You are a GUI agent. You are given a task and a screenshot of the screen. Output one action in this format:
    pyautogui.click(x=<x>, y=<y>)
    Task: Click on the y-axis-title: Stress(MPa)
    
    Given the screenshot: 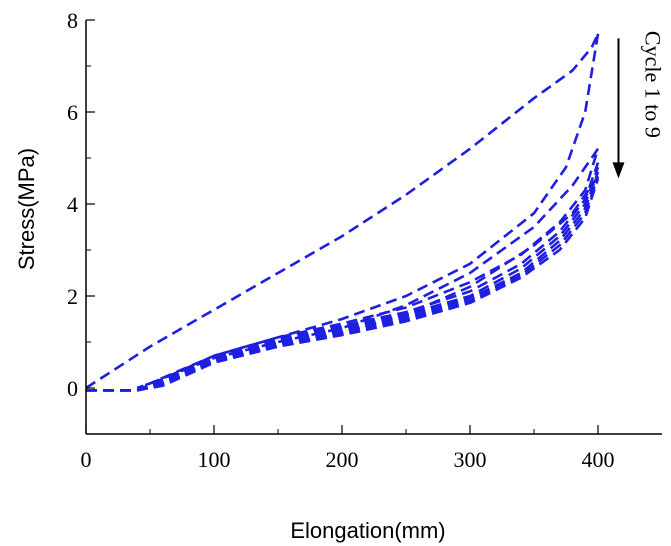 What is the action you would take?
    pyautogui.click(x=26, y=209)
    